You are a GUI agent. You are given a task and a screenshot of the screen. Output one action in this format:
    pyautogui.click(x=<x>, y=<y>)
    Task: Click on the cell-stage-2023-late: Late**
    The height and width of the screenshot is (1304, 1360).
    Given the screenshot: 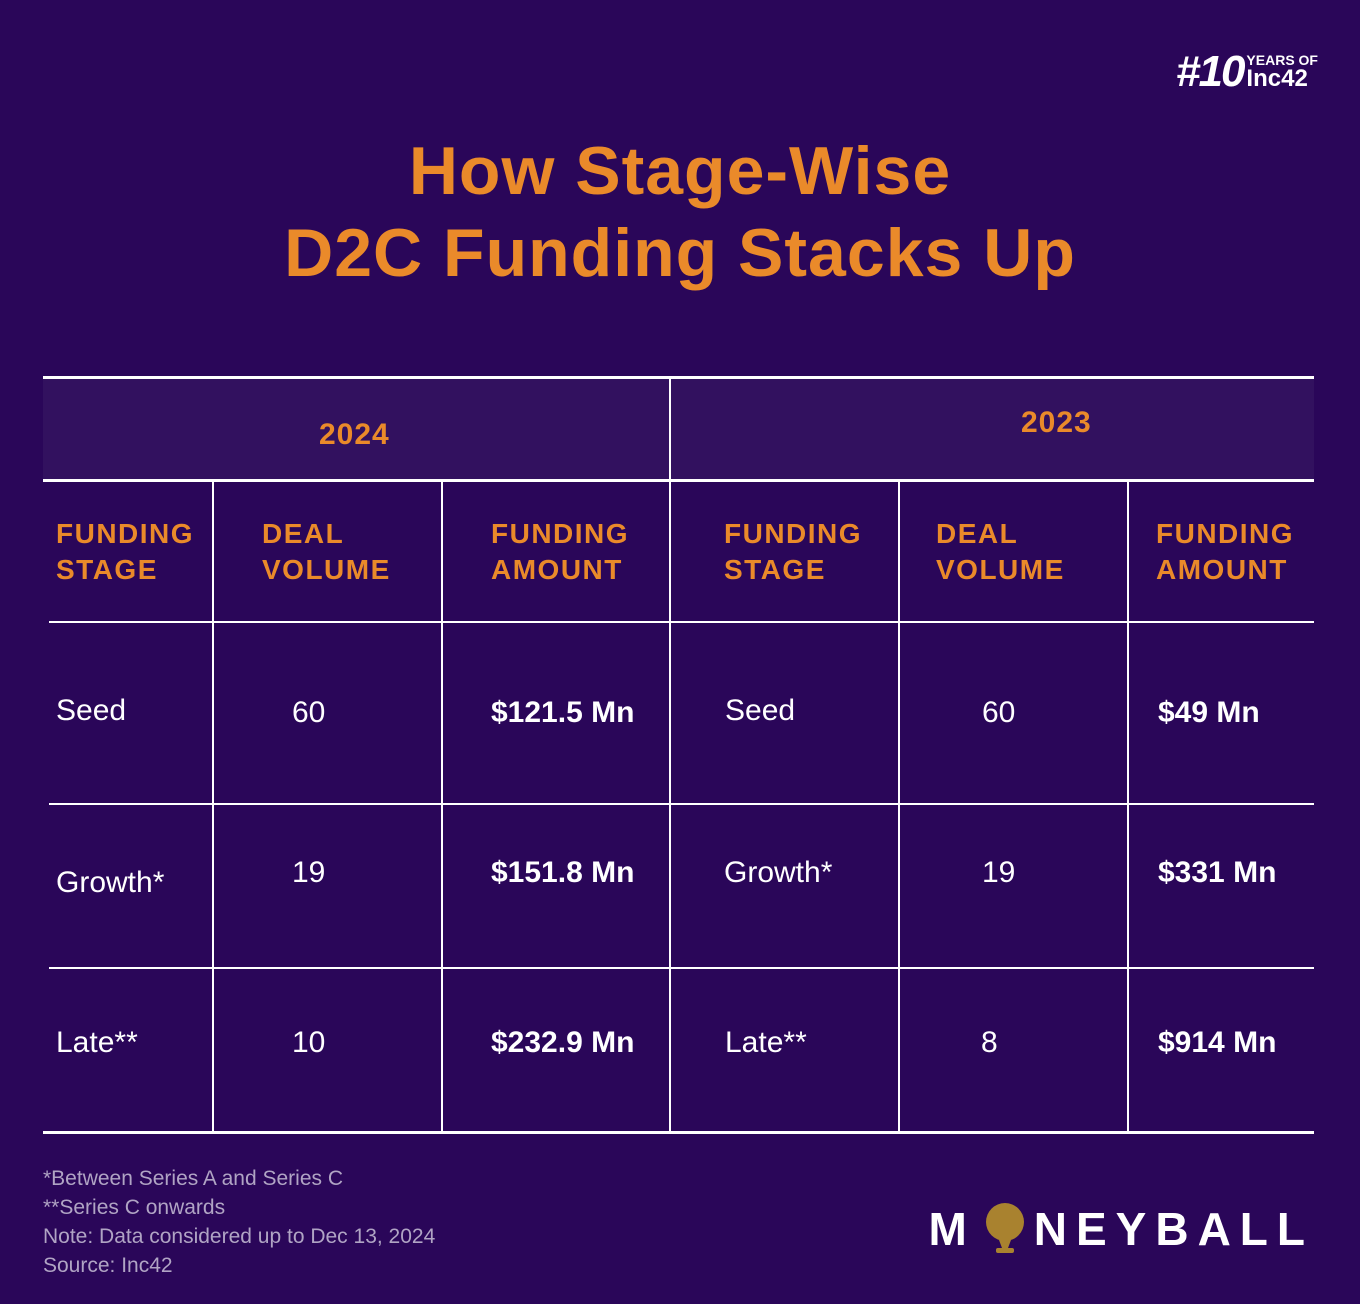 What is the action you would take?
    pyautogui.click(x=766, y=1042)
    